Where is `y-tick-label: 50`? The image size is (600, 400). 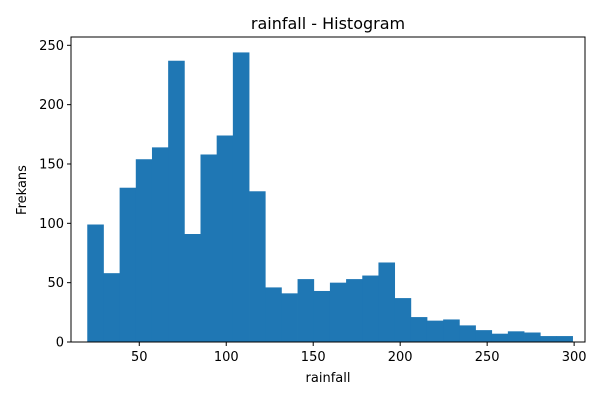 y-tick-label: 50 is located at coordinates (55, 283).